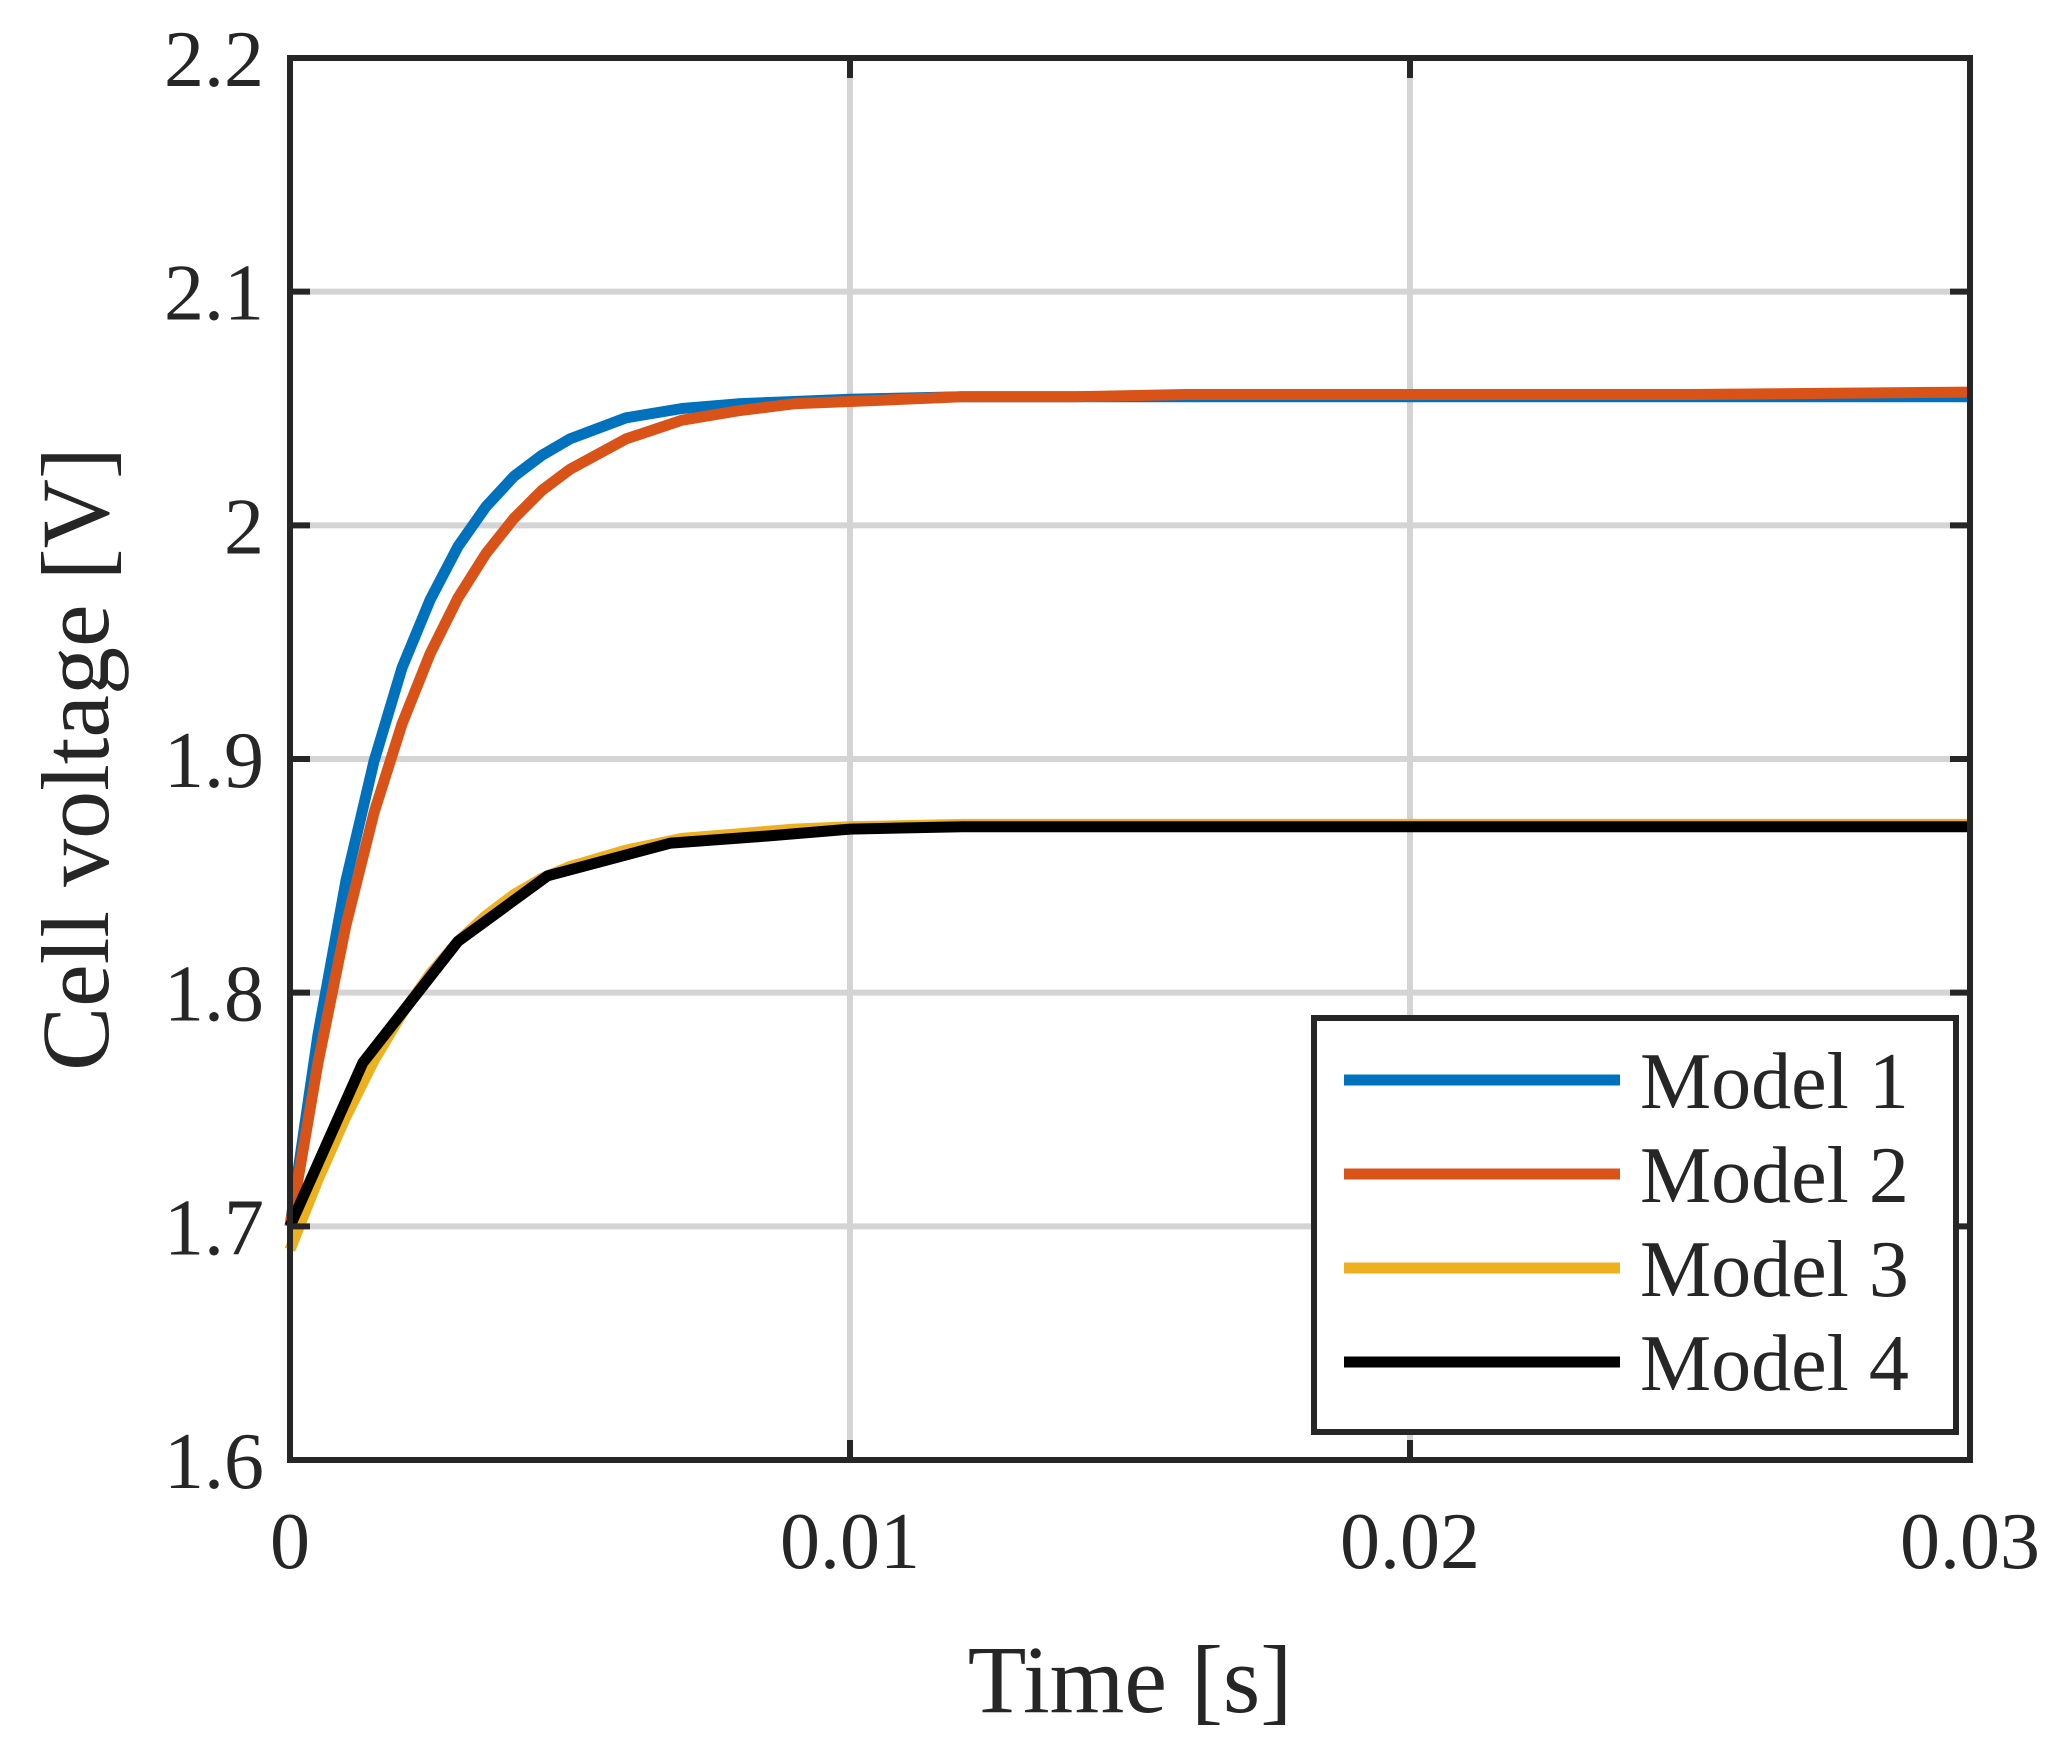 The image size is (2052, 1748). I want to click on legend-label-model-2: Model 2, so click(1774, 1176).